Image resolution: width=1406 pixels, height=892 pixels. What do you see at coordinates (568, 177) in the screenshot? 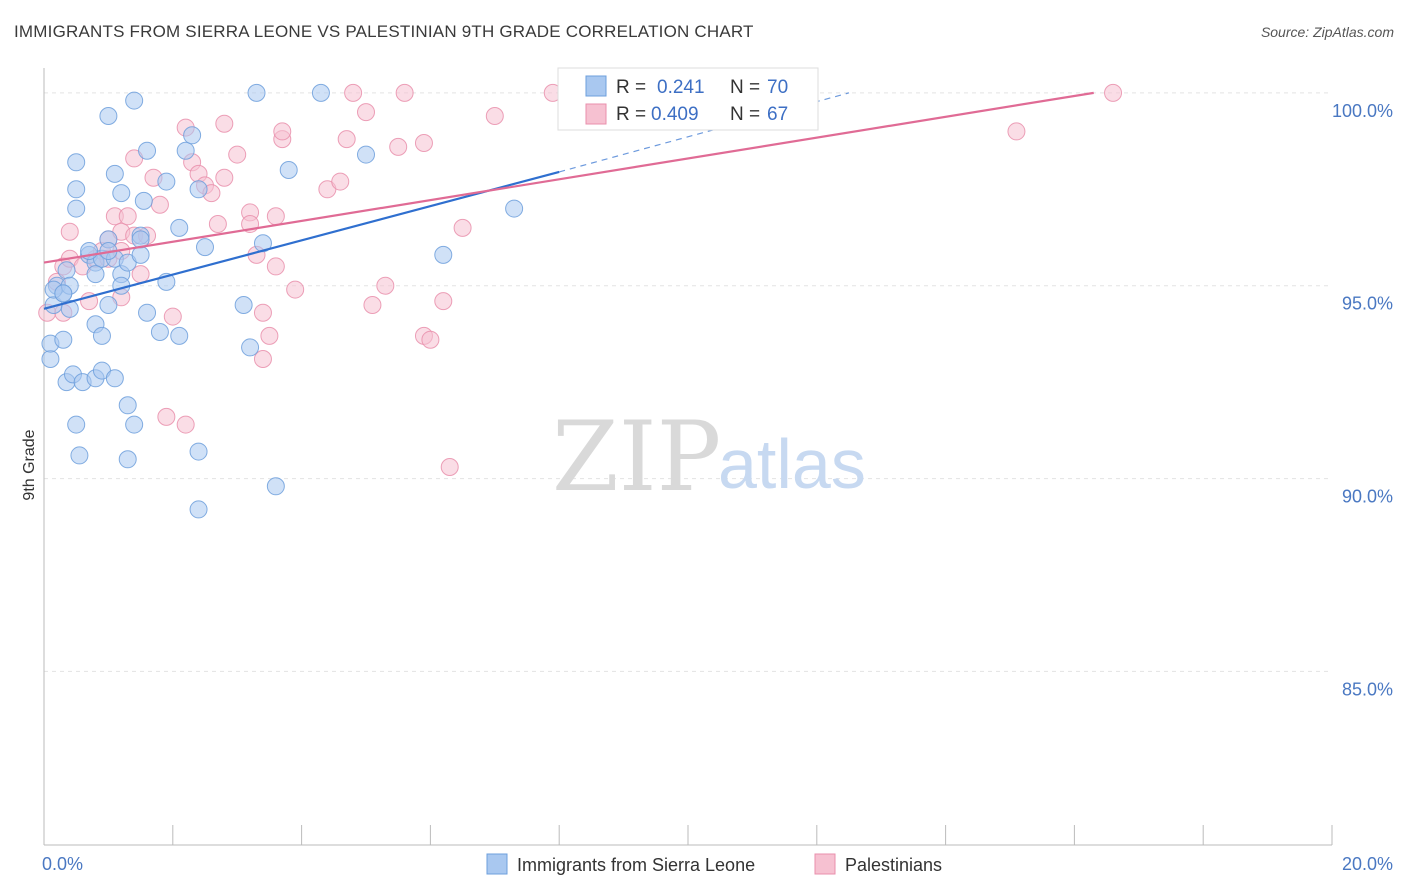
I see `palestinian-trend-line` at bounding box center [568, 177].